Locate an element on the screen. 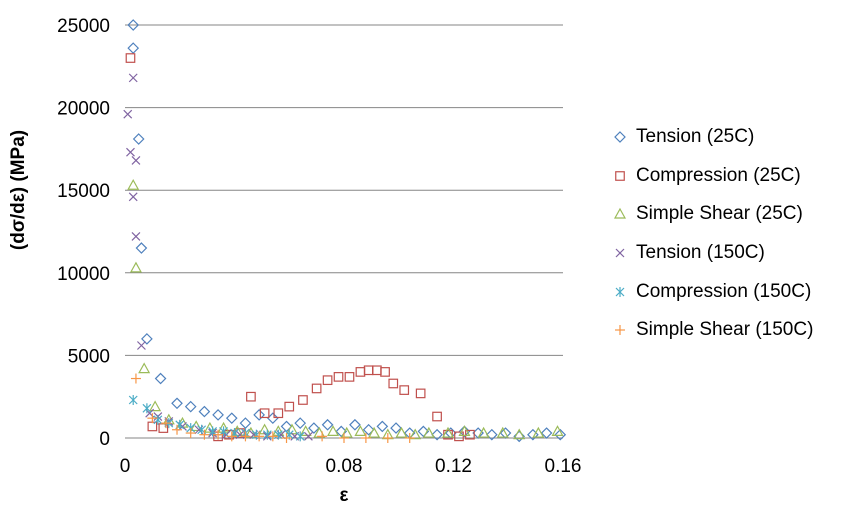  x-axis-title: ε is located at coordinates (343, 495).